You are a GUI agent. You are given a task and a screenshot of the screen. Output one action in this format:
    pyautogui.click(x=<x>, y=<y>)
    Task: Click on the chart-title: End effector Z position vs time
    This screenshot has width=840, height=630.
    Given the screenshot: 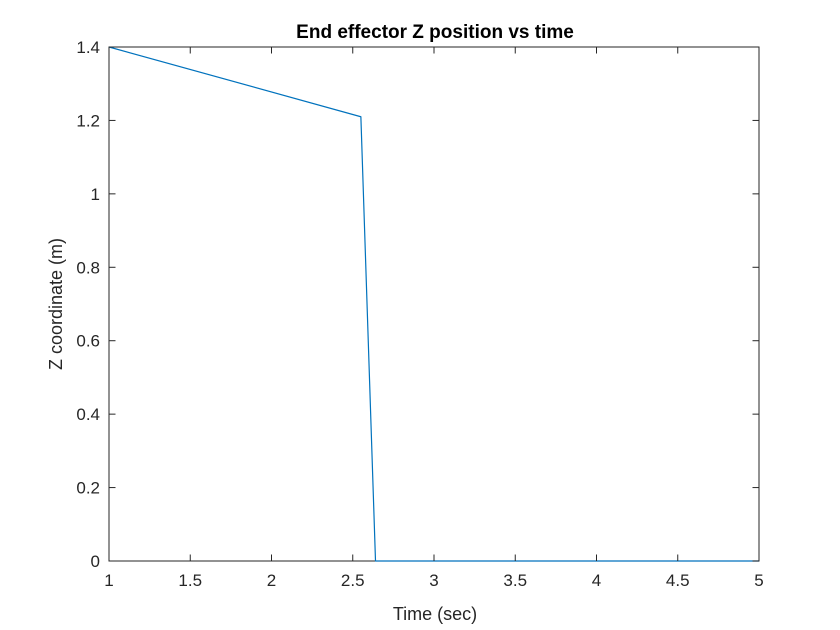 What is the action you would take?
    pyautogui.click(x=435, y=32)
    